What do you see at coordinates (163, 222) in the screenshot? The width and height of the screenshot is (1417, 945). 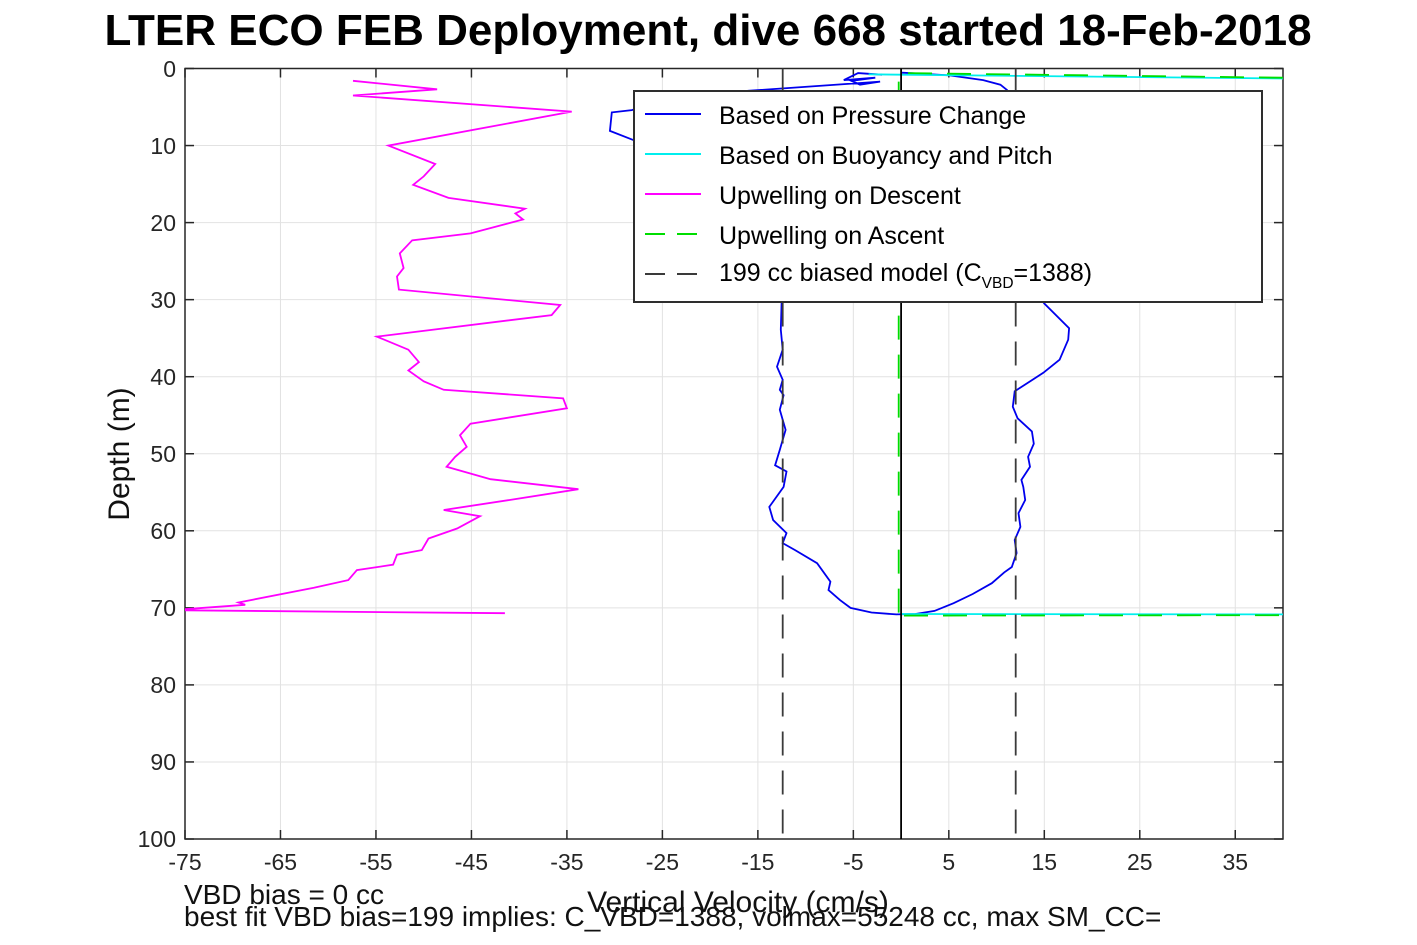 I see `y-tick-label: 20` at bounding box center [163, 222].